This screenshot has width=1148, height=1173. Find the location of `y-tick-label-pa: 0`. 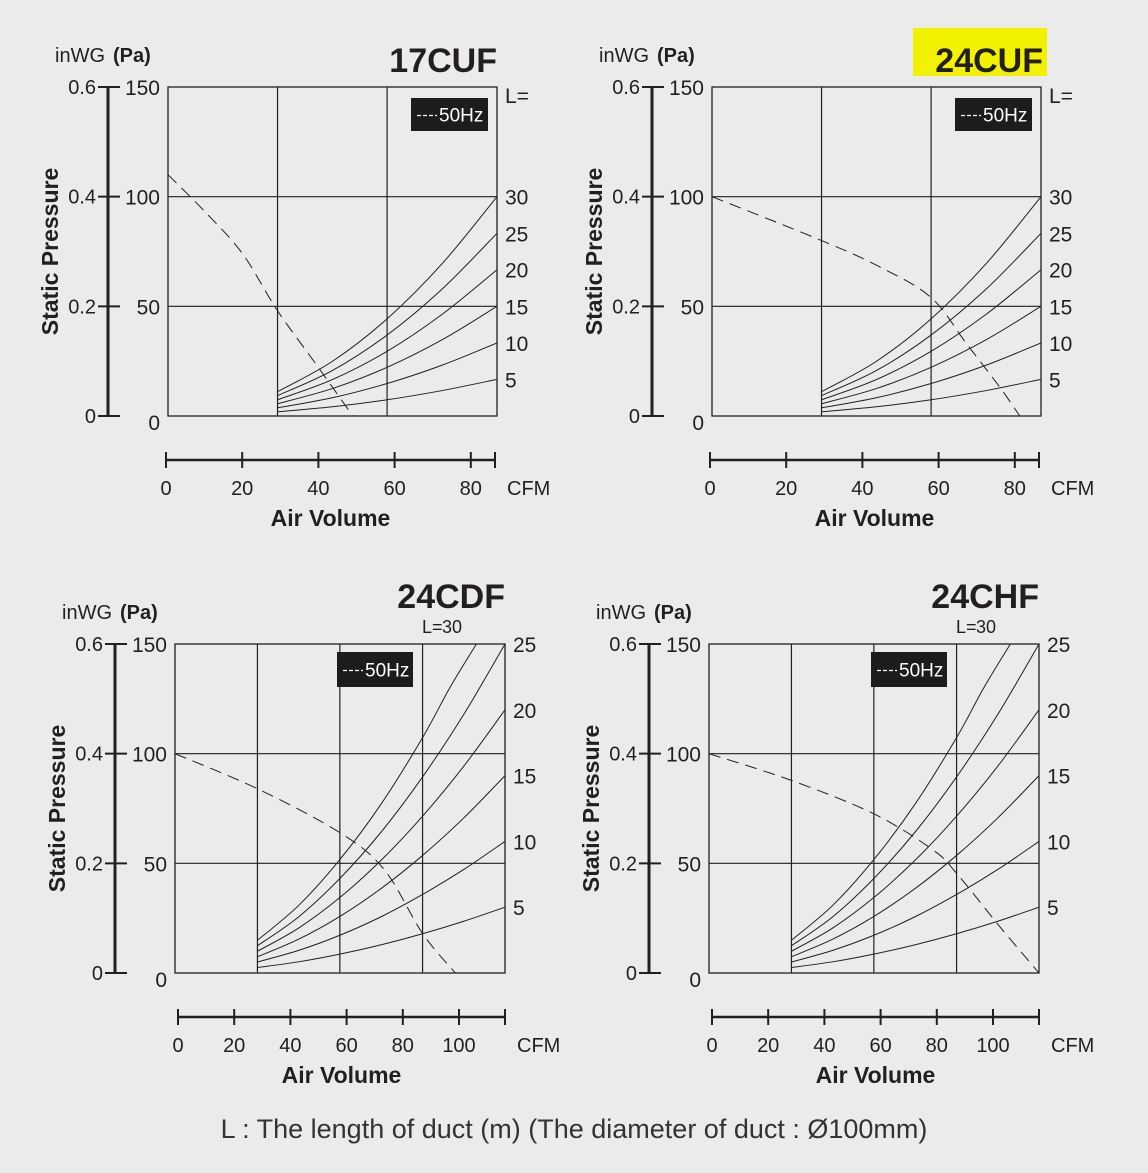

y-tick-label-pa: 0 is located at coordinates (695, 980).